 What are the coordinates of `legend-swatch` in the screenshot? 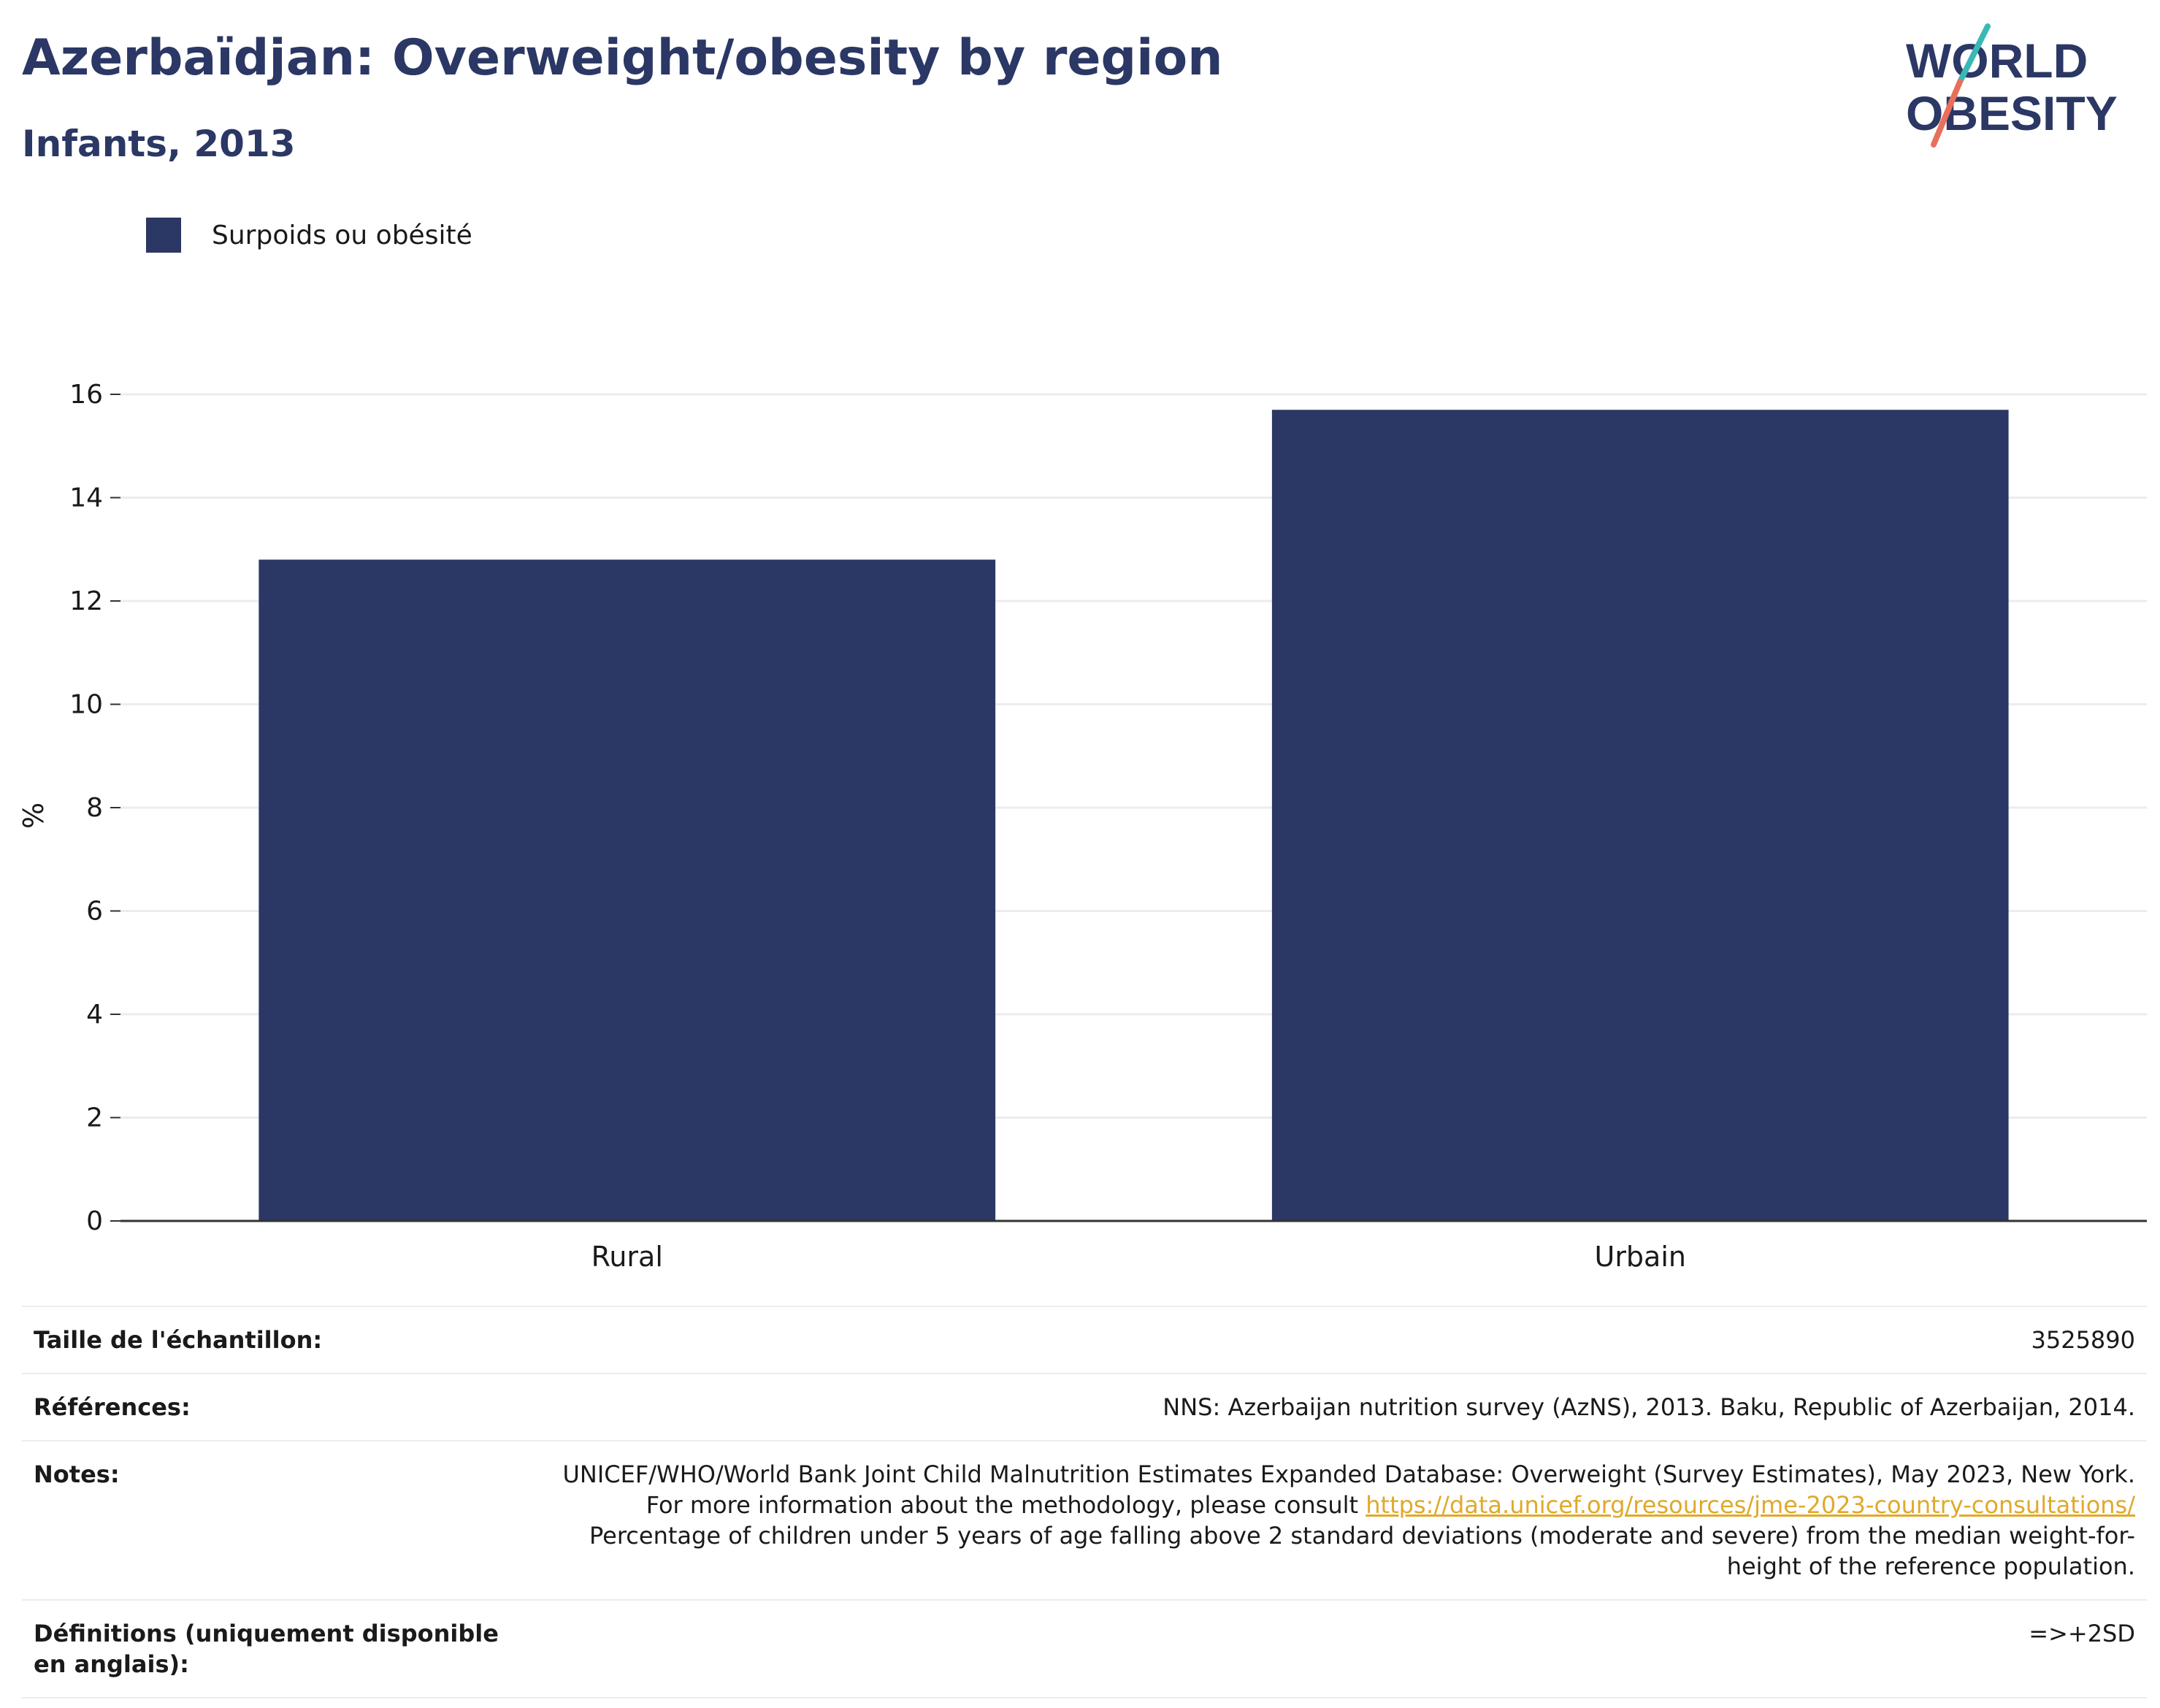 It's located at (163, 235).